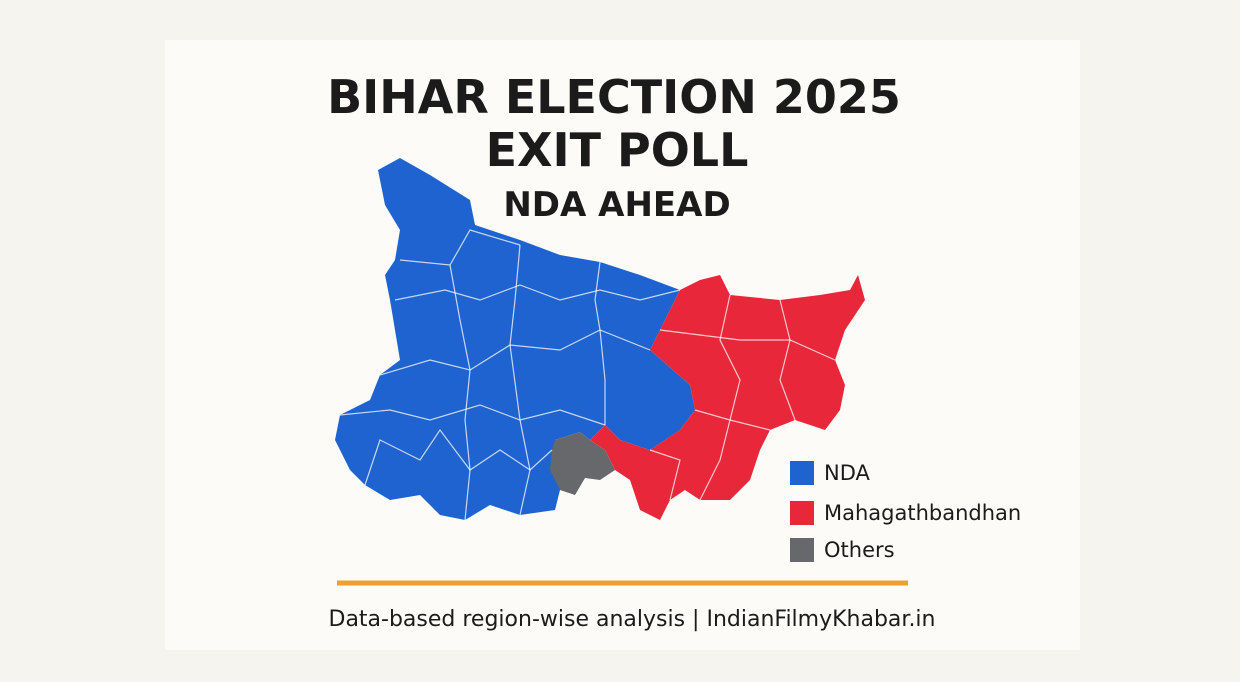 The image size is (1240, 682). I want to click on legend-label: Mahagathbandhan, so click(922, 513).